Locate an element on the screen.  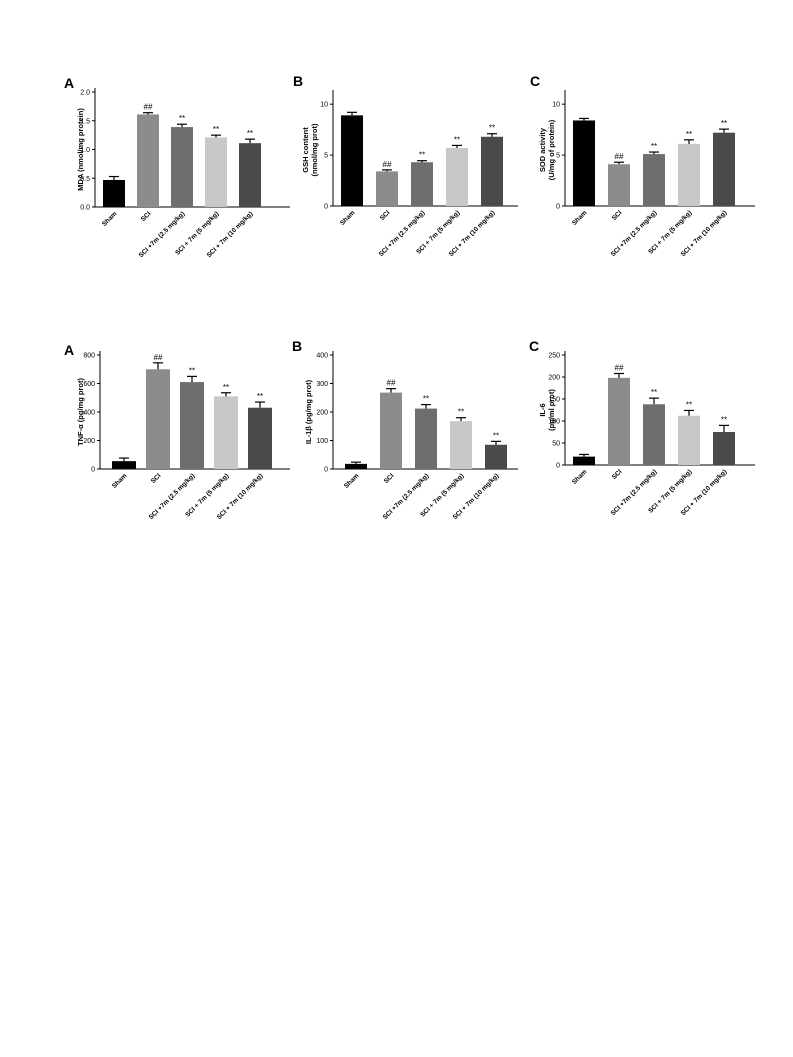
y-axis-label: IL-1β (pg/mg prot) is located at coordinates (308, 411).